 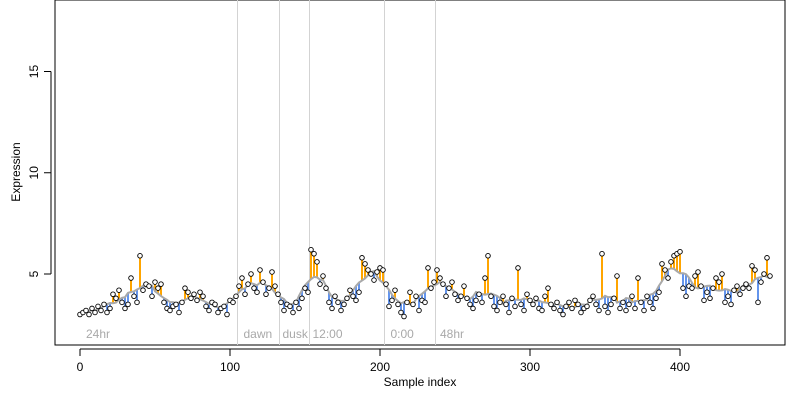 I want to click on period-label: 48hr, so click(x=452, y=334).